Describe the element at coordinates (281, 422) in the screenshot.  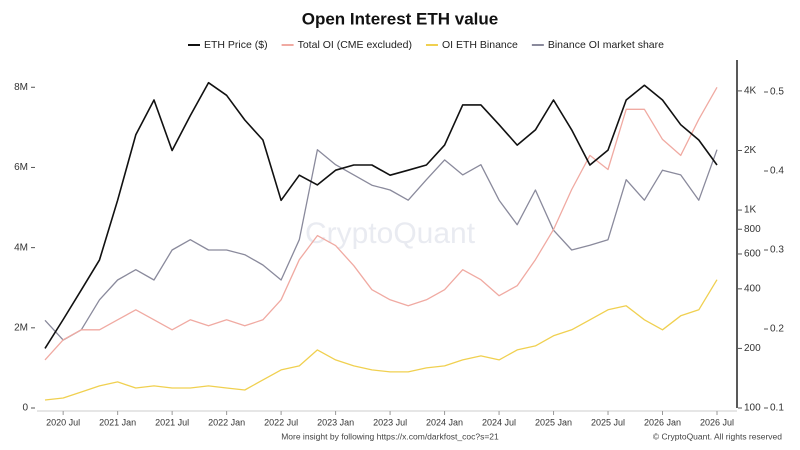
I see `x-tick-label: 2022 Jul` at that location.